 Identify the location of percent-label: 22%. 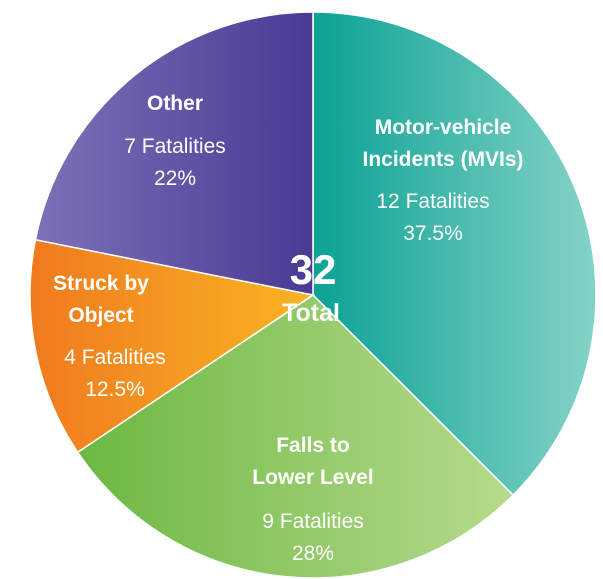
(175, 178).